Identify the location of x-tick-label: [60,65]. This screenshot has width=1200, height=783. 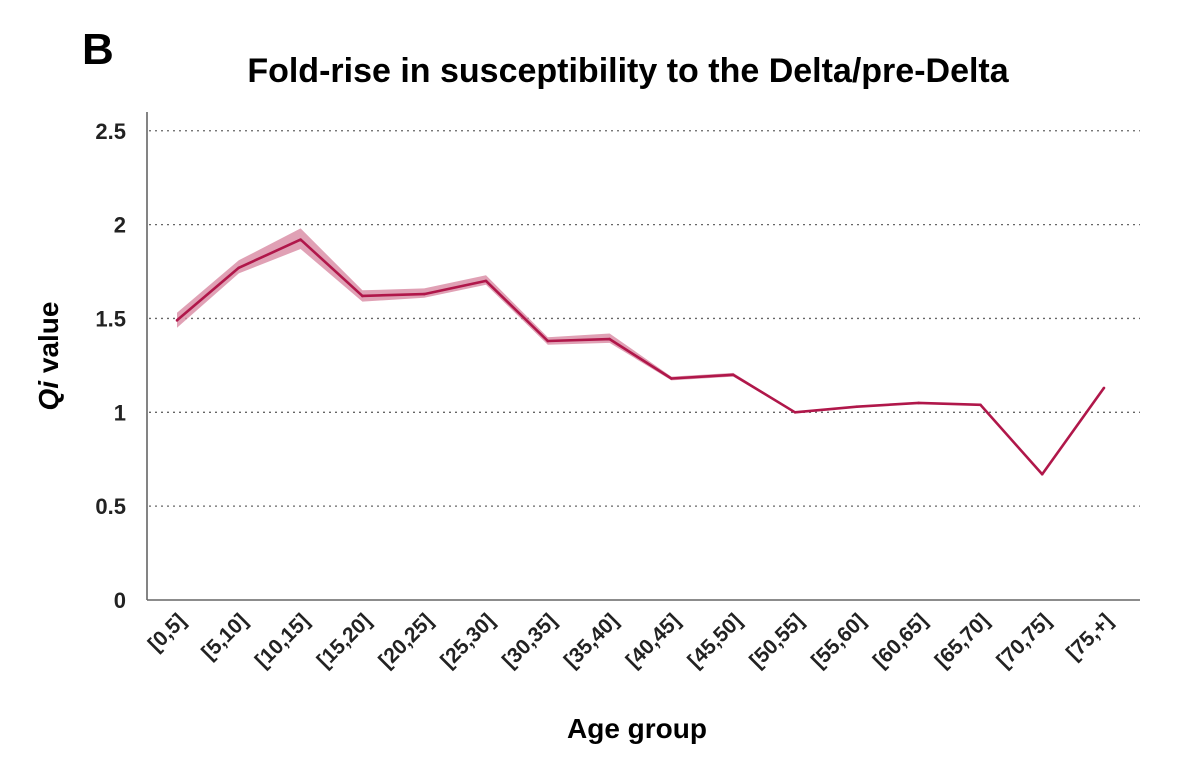
(900, 640).